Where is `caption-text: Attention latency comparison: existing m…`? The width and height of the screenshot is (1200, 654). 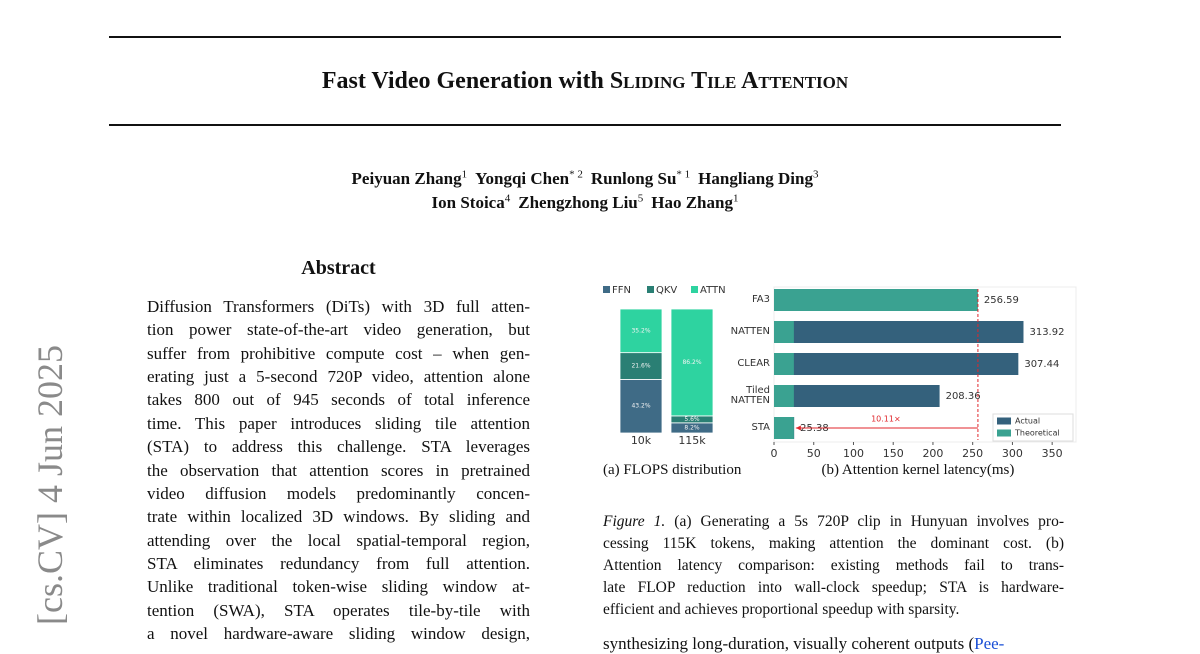
caption-text: Attention latency comparison: existing m… is located at coordinates (833, 565).